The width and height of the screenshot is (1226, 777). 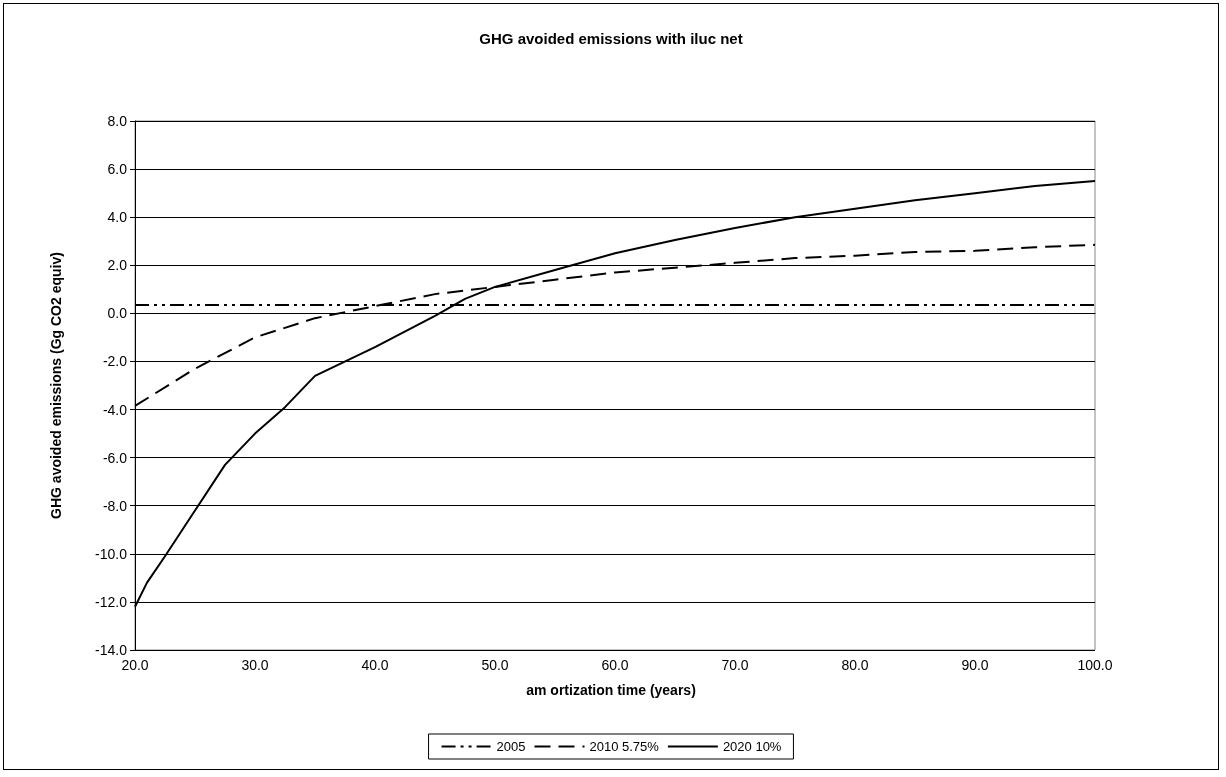 I want to click on x-tick-label: 40.0, so click(x=375, y=665).